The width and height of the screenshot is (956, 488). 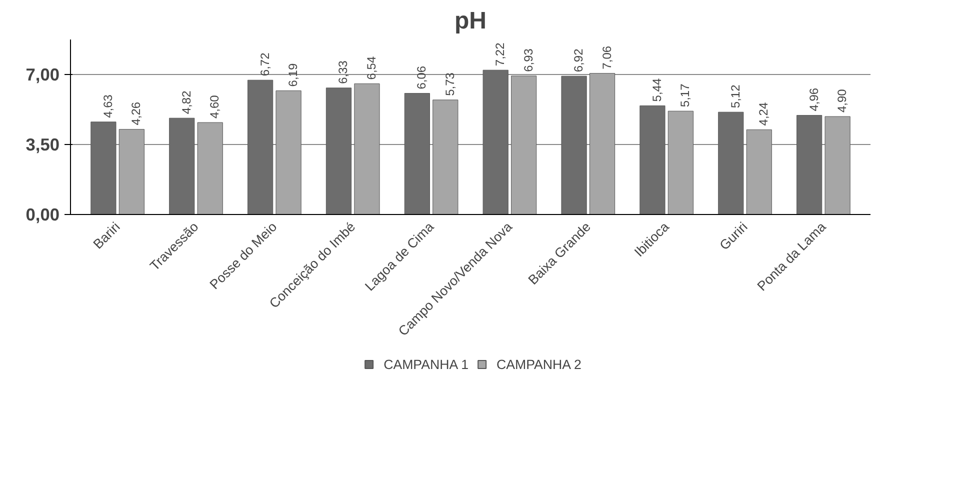 I want to click on data-label: 6,92, so click(x=579, y=60).